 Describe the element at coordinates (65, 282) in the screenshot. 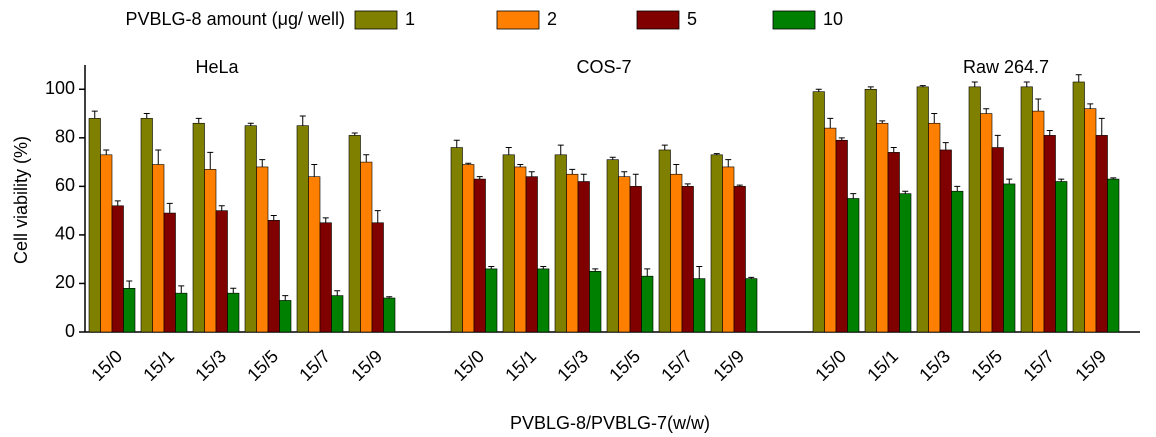

I see `y-tick-label: 20` at that location.